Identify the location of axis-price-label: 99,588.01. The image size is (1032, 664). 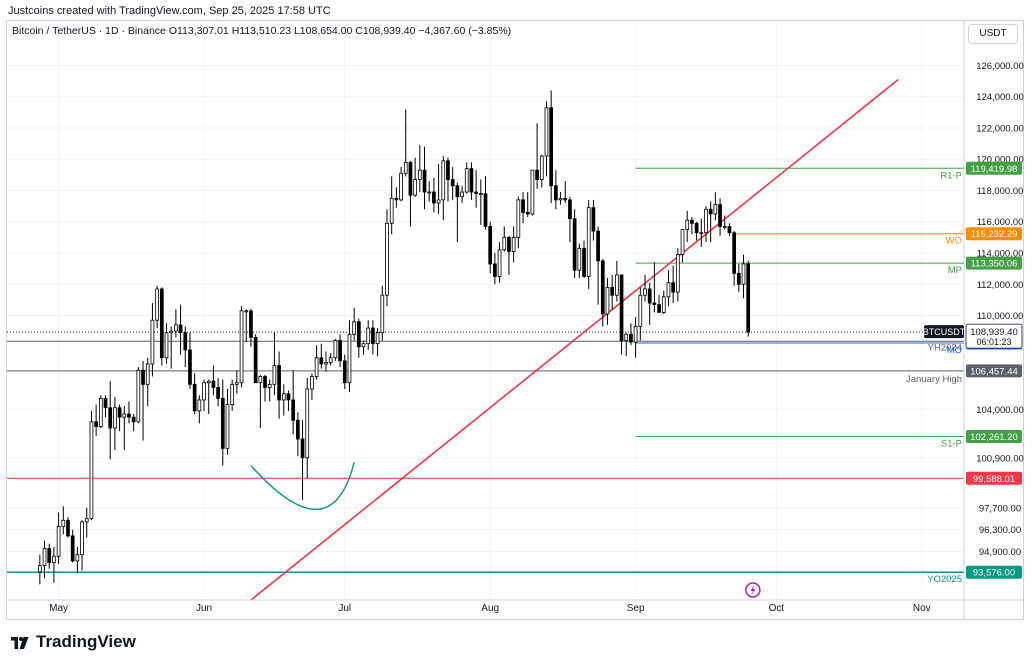
(994, 478).